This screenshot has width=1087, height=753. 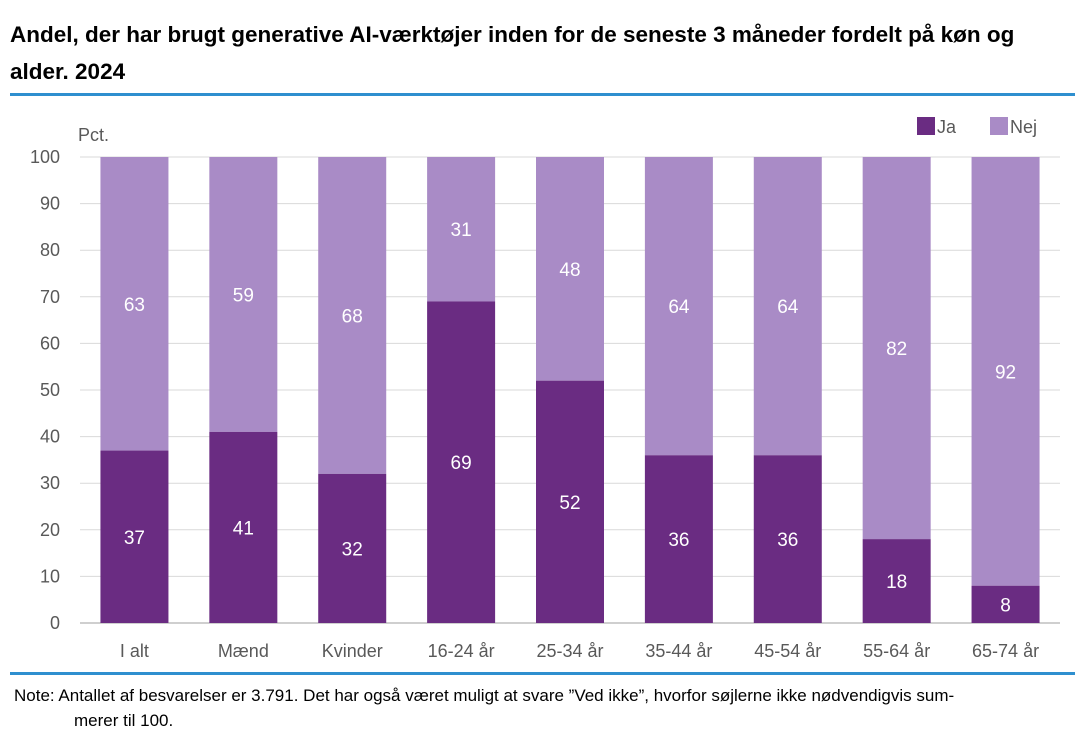 I want to click on y-tick-label: 30, so click(x=50, y=483).